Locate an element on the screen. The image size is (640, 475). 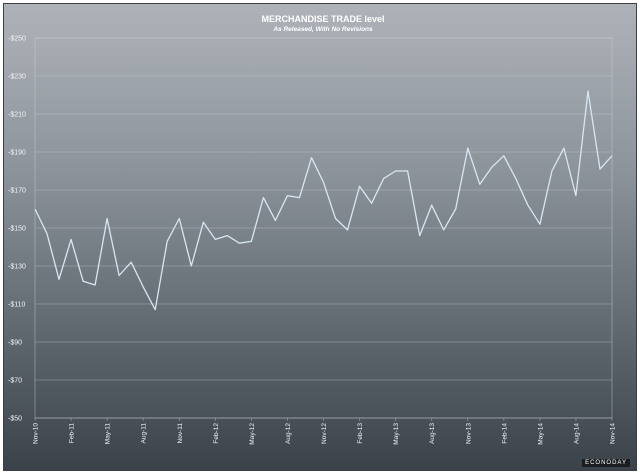
x-tick-label: Feb-12 is located at coordinates (216, 433).